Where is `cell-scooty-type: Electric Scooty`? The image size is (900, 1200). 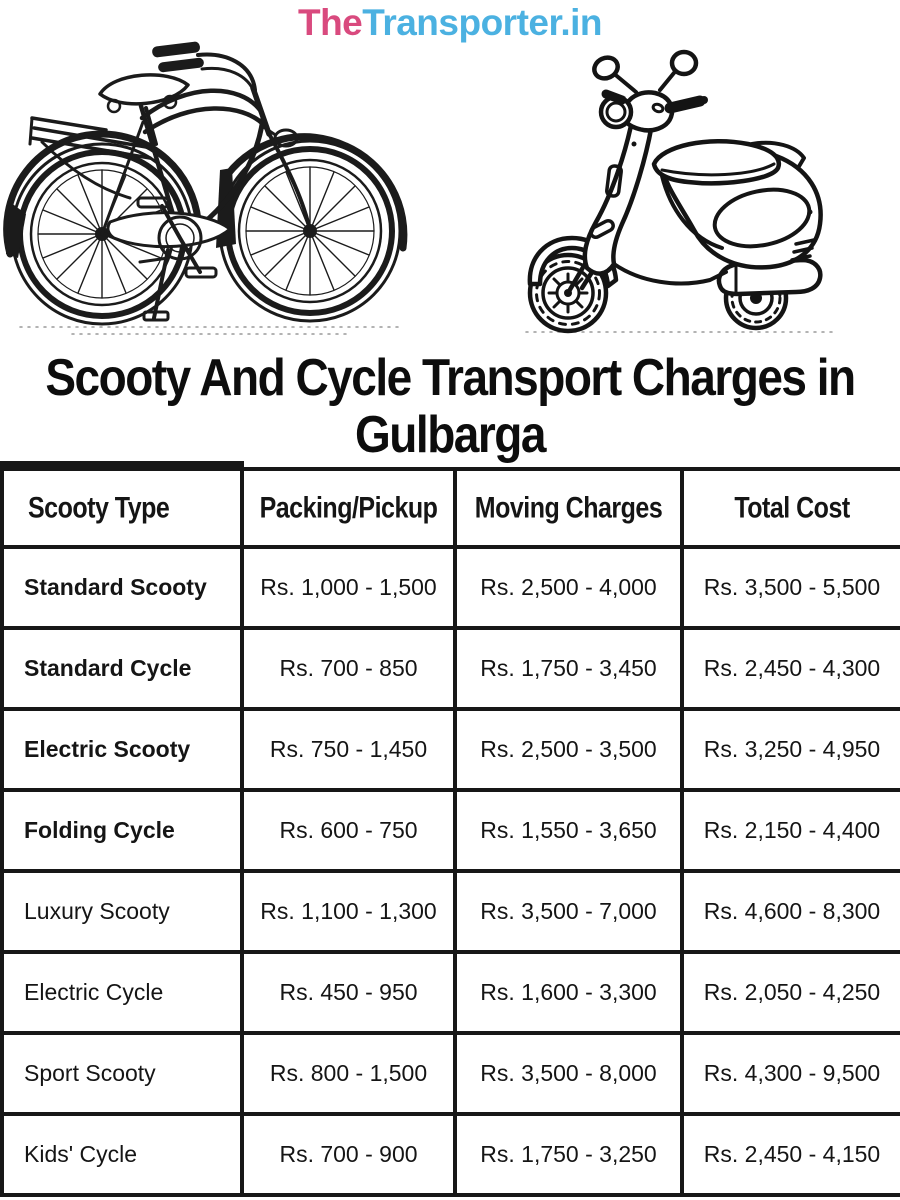 cell-scooty-type: Electric Scooty is located at coordinates (122, 749).